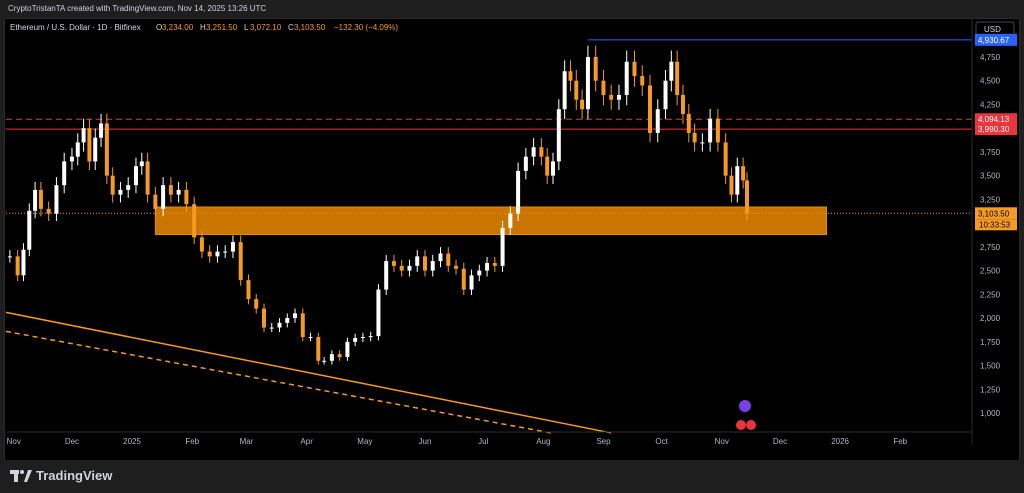 The height and width of the screenshot is (493, 1024). Describe the element at coordinates (266, 27) in the screenshot. I see `ohlc-value: 3,072.10` at that location.